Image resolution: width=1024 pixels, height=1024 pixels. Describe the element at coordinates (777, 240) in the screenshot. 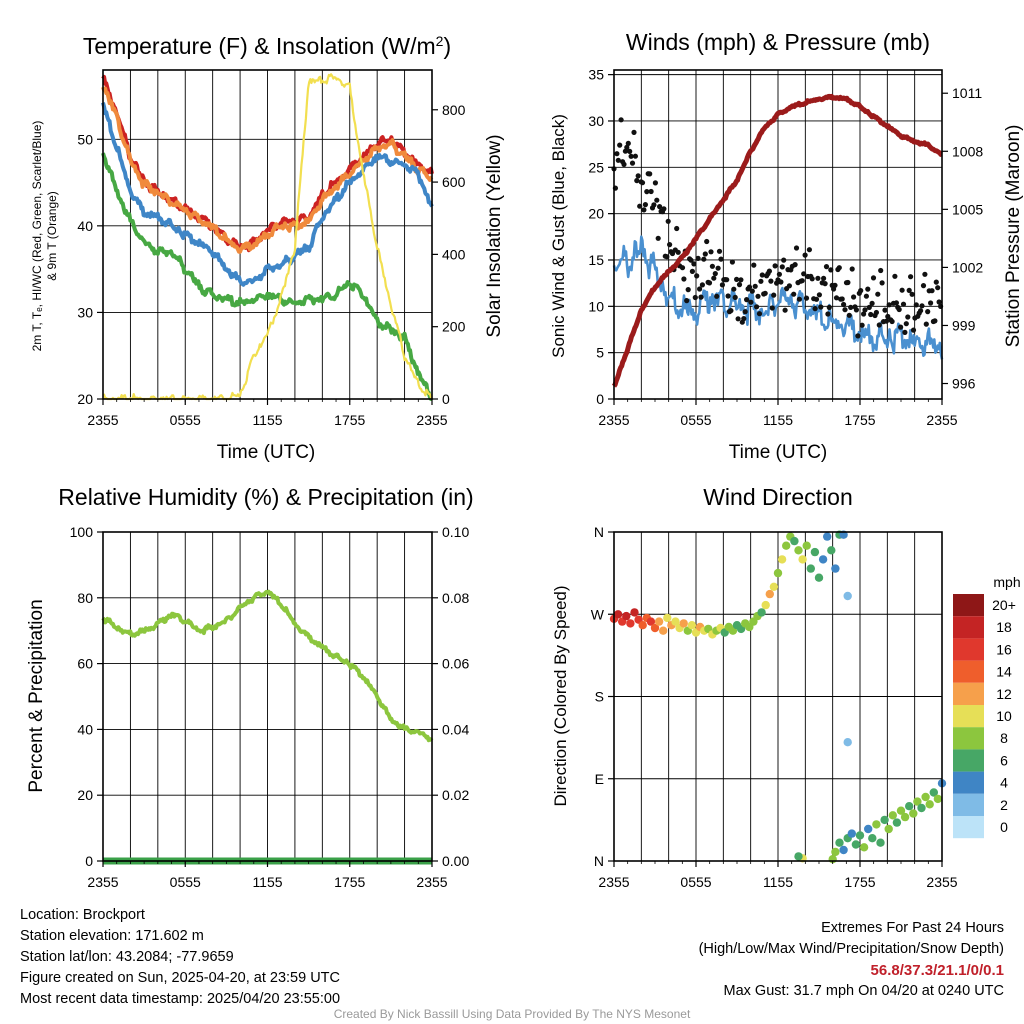

I see `series-station-pressure` at that location.